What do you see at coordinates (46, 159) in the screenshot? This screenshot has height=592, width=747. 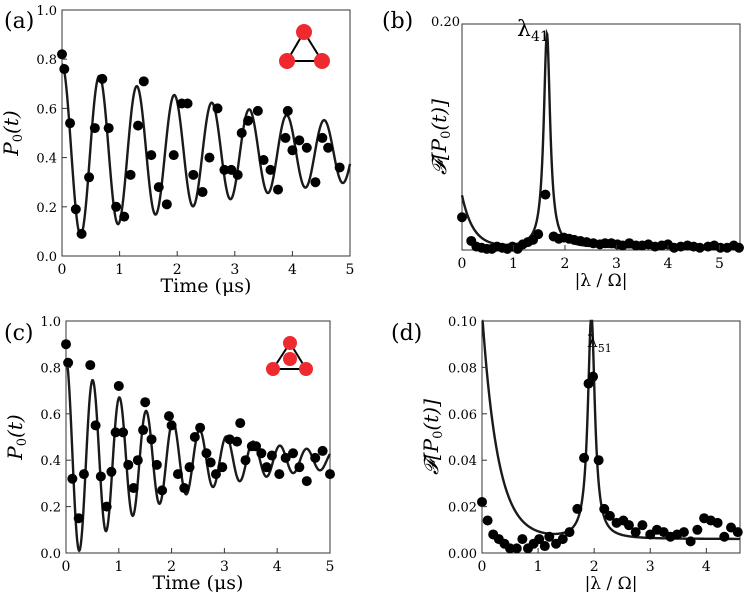 I see `y-tick-label: 0.4` at bounding box center [46, 159].